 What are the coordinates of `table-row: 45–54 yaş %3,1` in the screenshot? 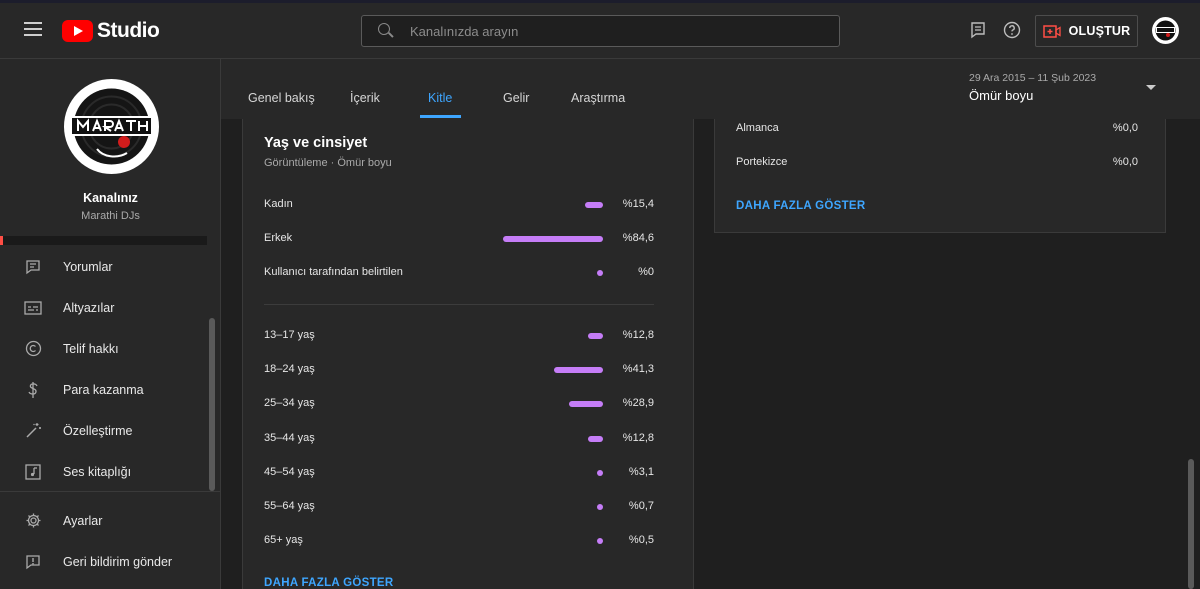 It's located at (459, 474).